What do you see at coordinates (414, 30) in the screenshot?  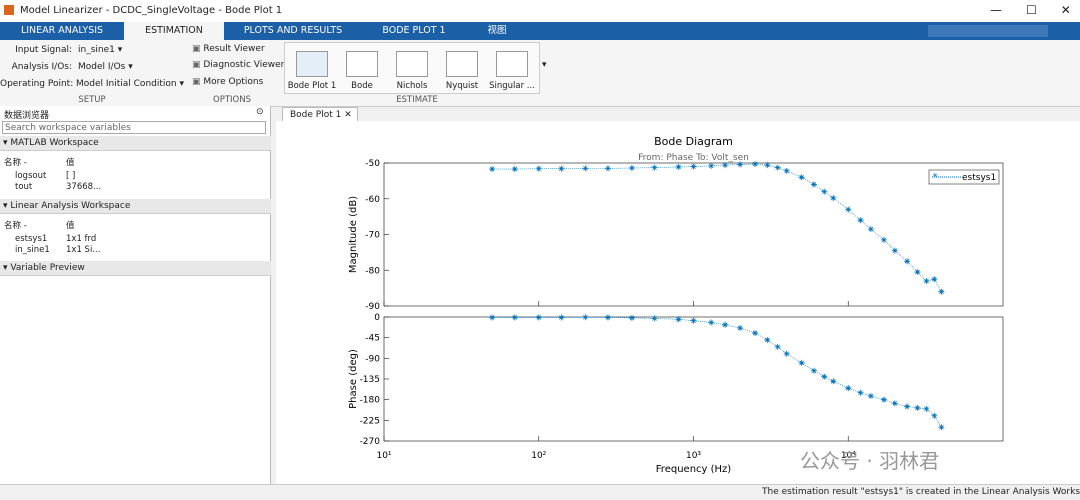 I see `tab: BODE PLOT 1` at bounding box center [414, 30].